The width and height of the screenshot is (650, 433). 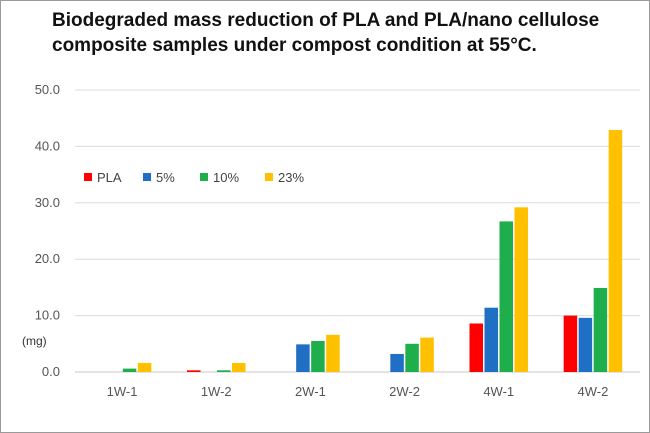 I want to click on x-axis-ticks: 1W-1 1W-2 2W-1 2W-2 4W-1 4W-2, so click(x=358, y=391).